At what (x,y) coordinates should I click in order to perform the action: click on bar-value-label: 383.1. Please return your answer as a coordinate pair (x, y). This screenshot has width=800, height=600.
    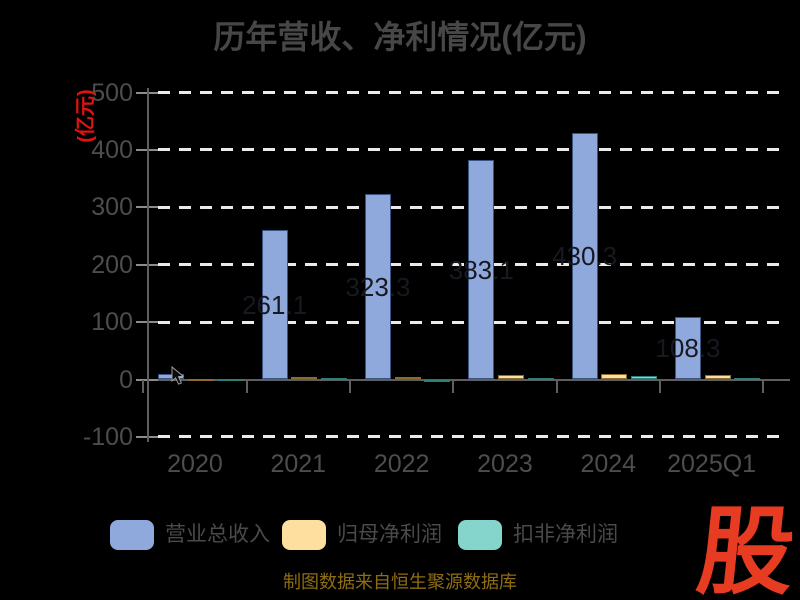
    Looking at the image, I should click on (481, 269).